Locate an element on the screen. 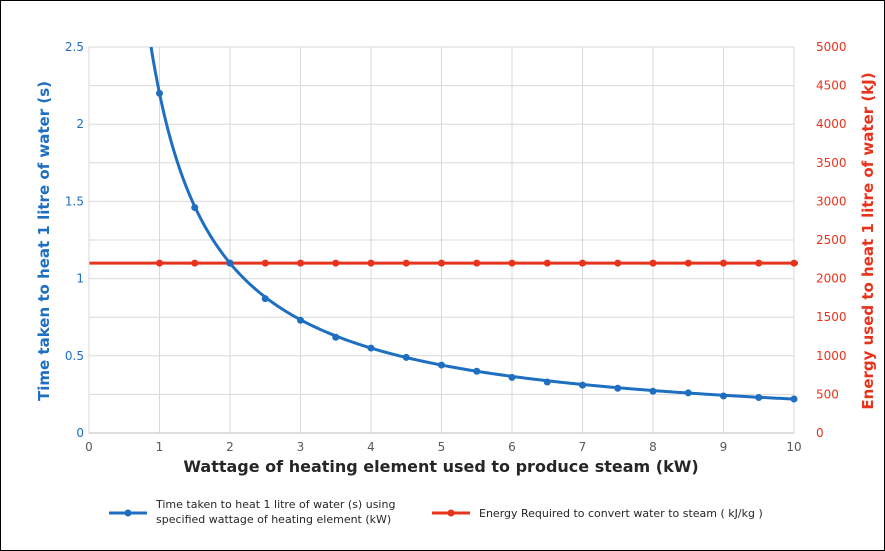 This screenshot has width=885, height=551. right-y-tick-label: 2500 is located at coordinates (831, 240).